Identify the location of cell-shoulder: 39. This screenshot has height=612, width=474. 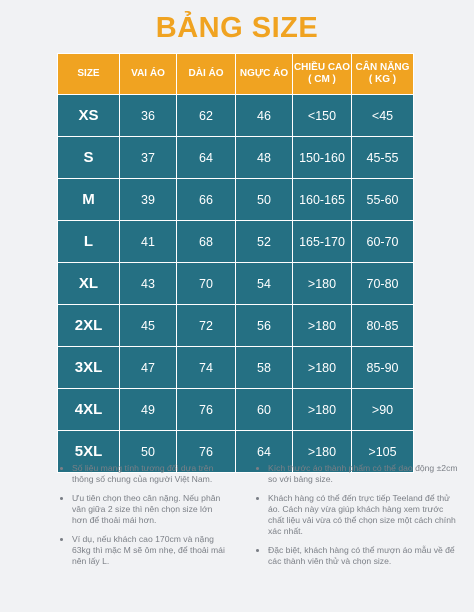
(148, 199).